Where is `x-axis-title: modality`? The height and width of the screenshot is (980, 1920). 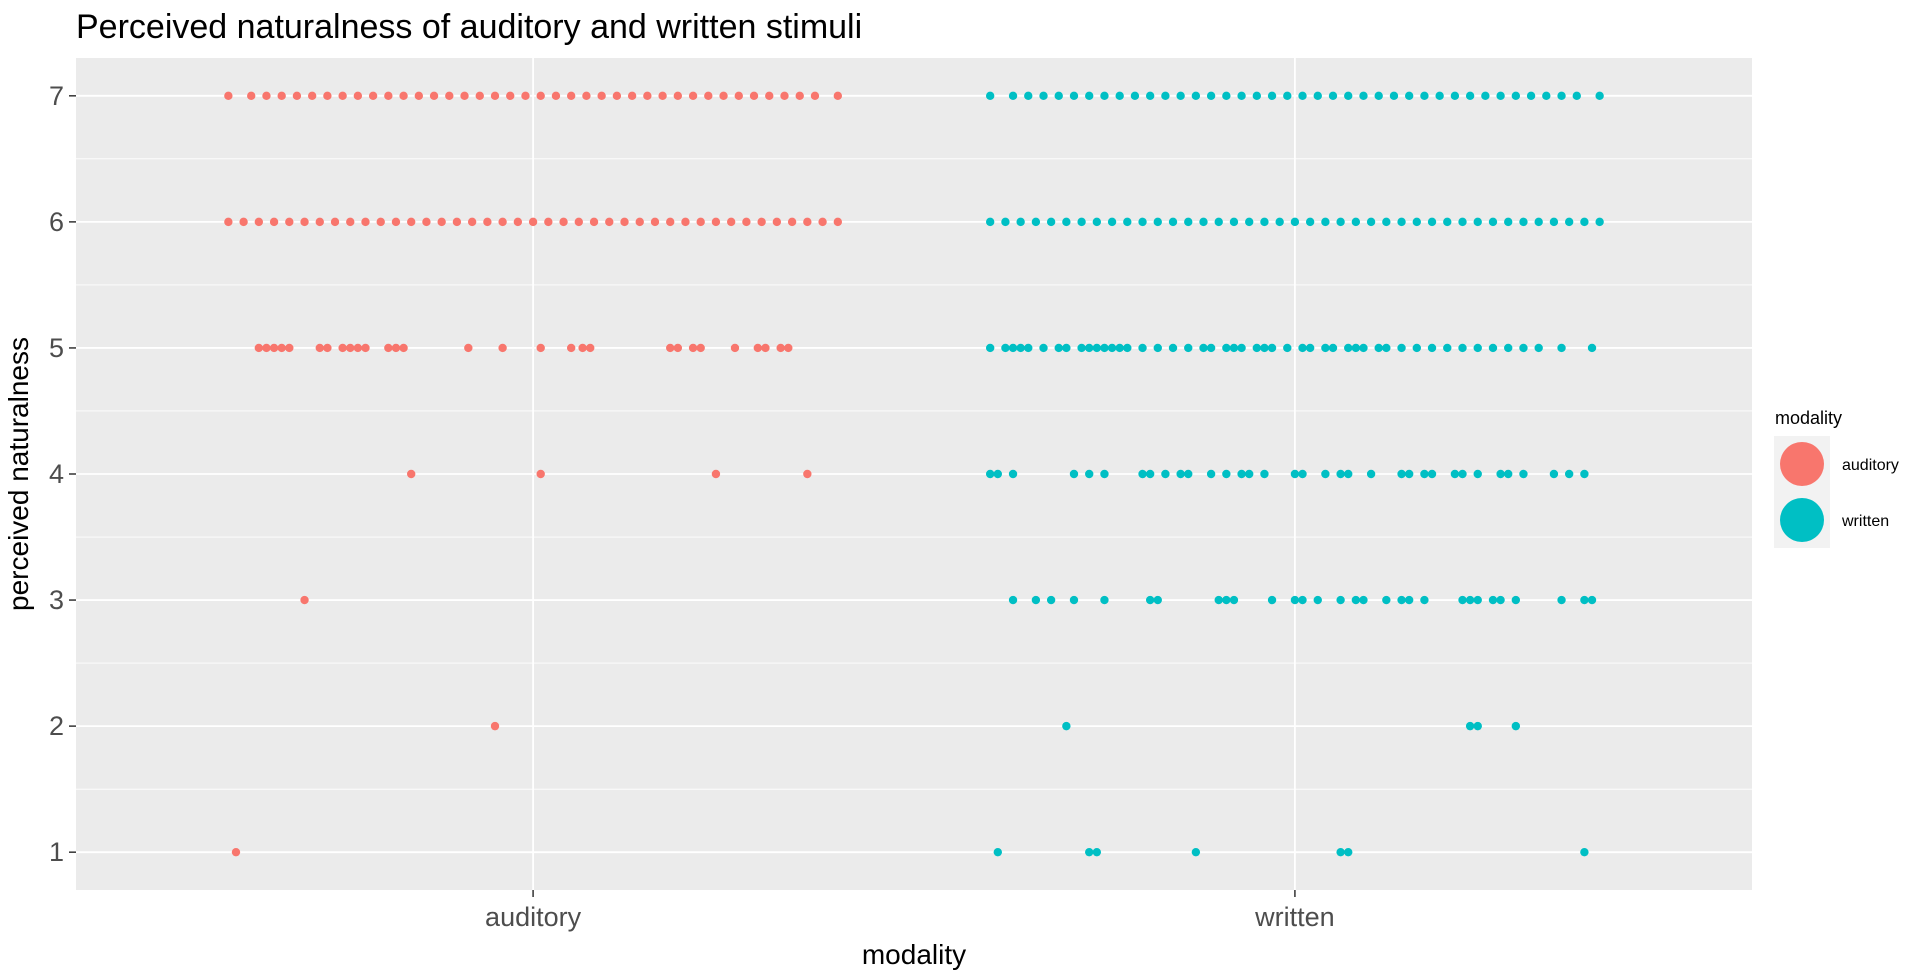 x-axis-title: modality is located at coordinates (914, 954).